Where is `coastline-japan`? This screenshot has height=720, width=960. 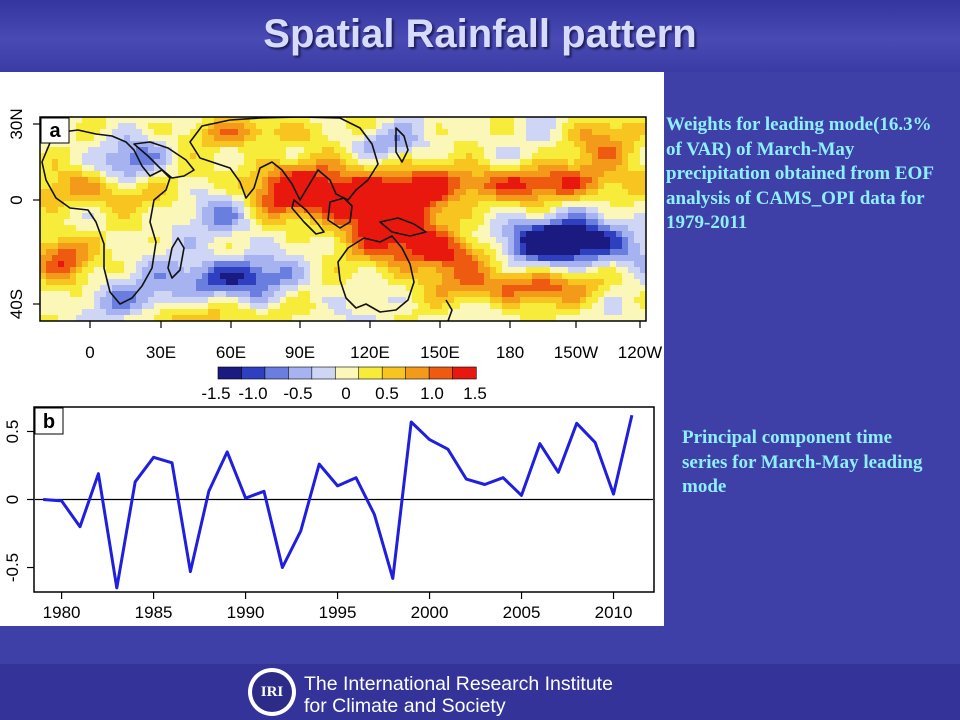
coastline-japan is located at coordinates (402, 145).